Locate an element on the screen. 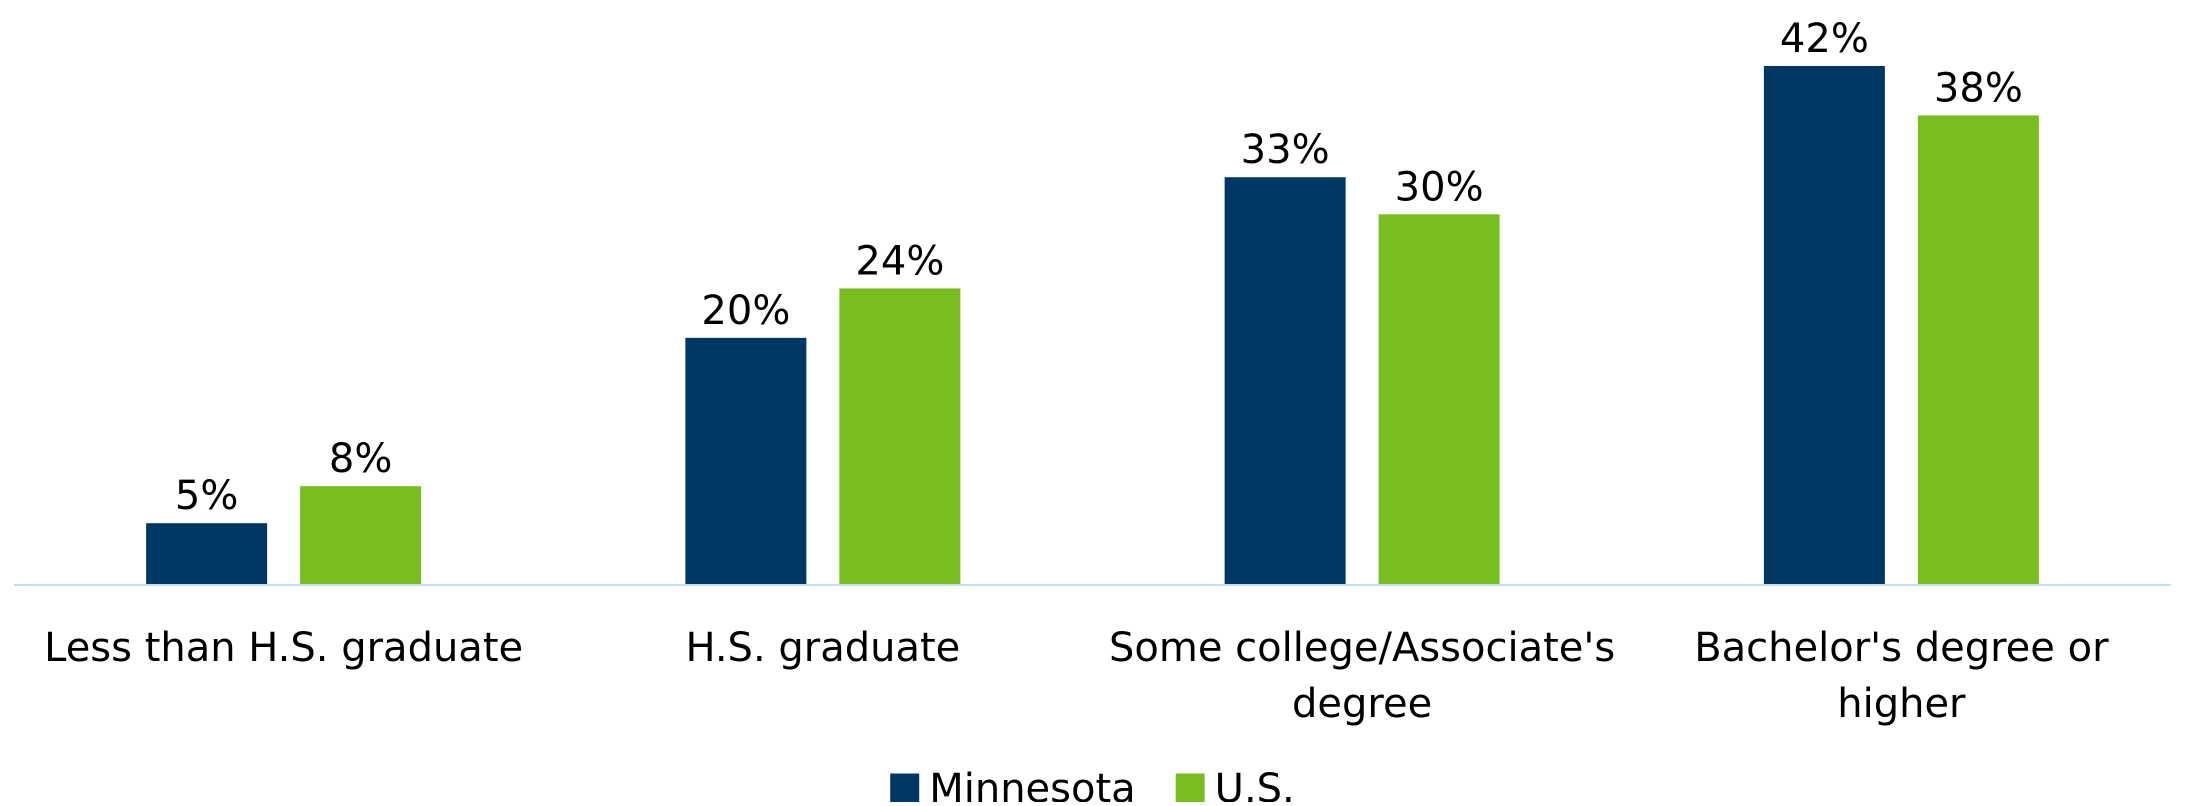 The image size is (2188, 806). x-tick-label-box: Some college/Associate's degree is located at coordinates (1362, 676).